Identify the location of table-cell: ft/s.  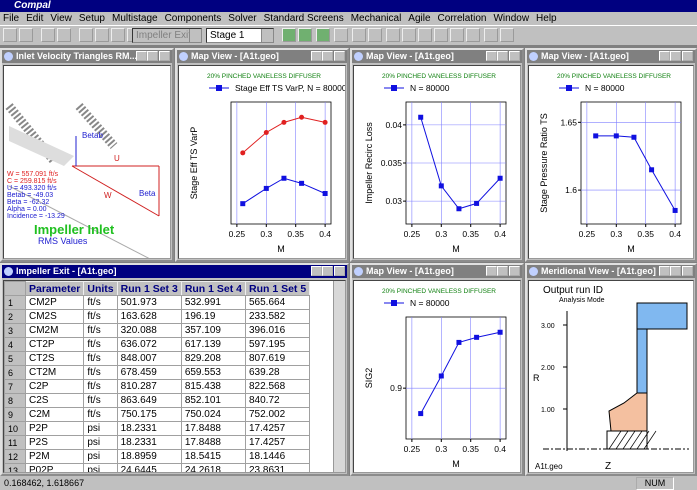
(100, 372).